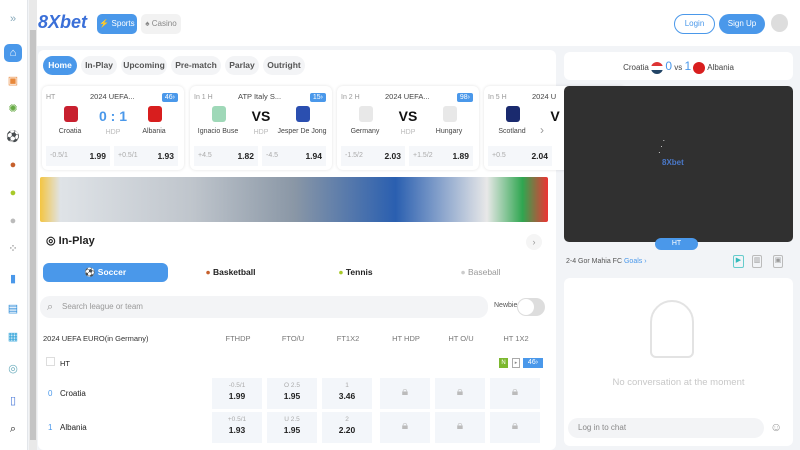 The image size is (800, 450). What do you see at coordinates (13, 337) in the screenshot?
I see `results-icon: ▦` at bounding box center [13, 337].